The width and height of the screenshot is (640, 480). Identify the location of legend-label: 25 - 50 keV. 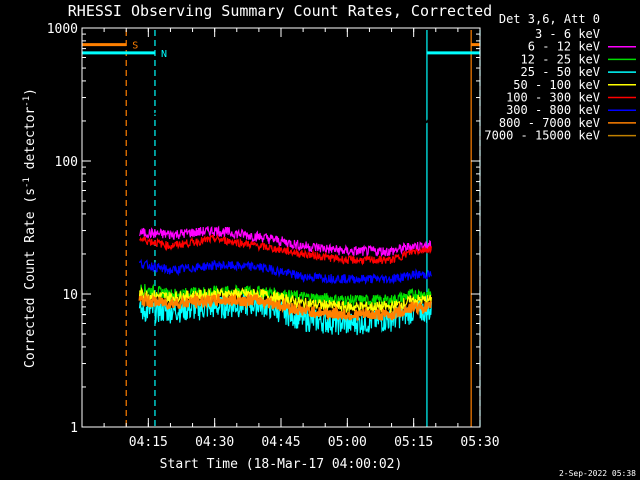
(560, 72).